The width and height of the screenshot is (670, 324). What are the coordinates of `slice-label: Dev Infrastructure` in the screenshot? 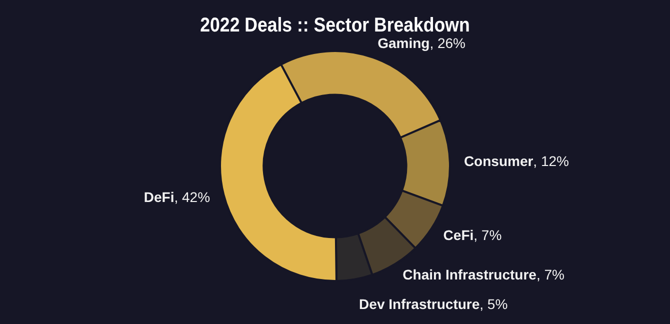 It's located at (419, 304).